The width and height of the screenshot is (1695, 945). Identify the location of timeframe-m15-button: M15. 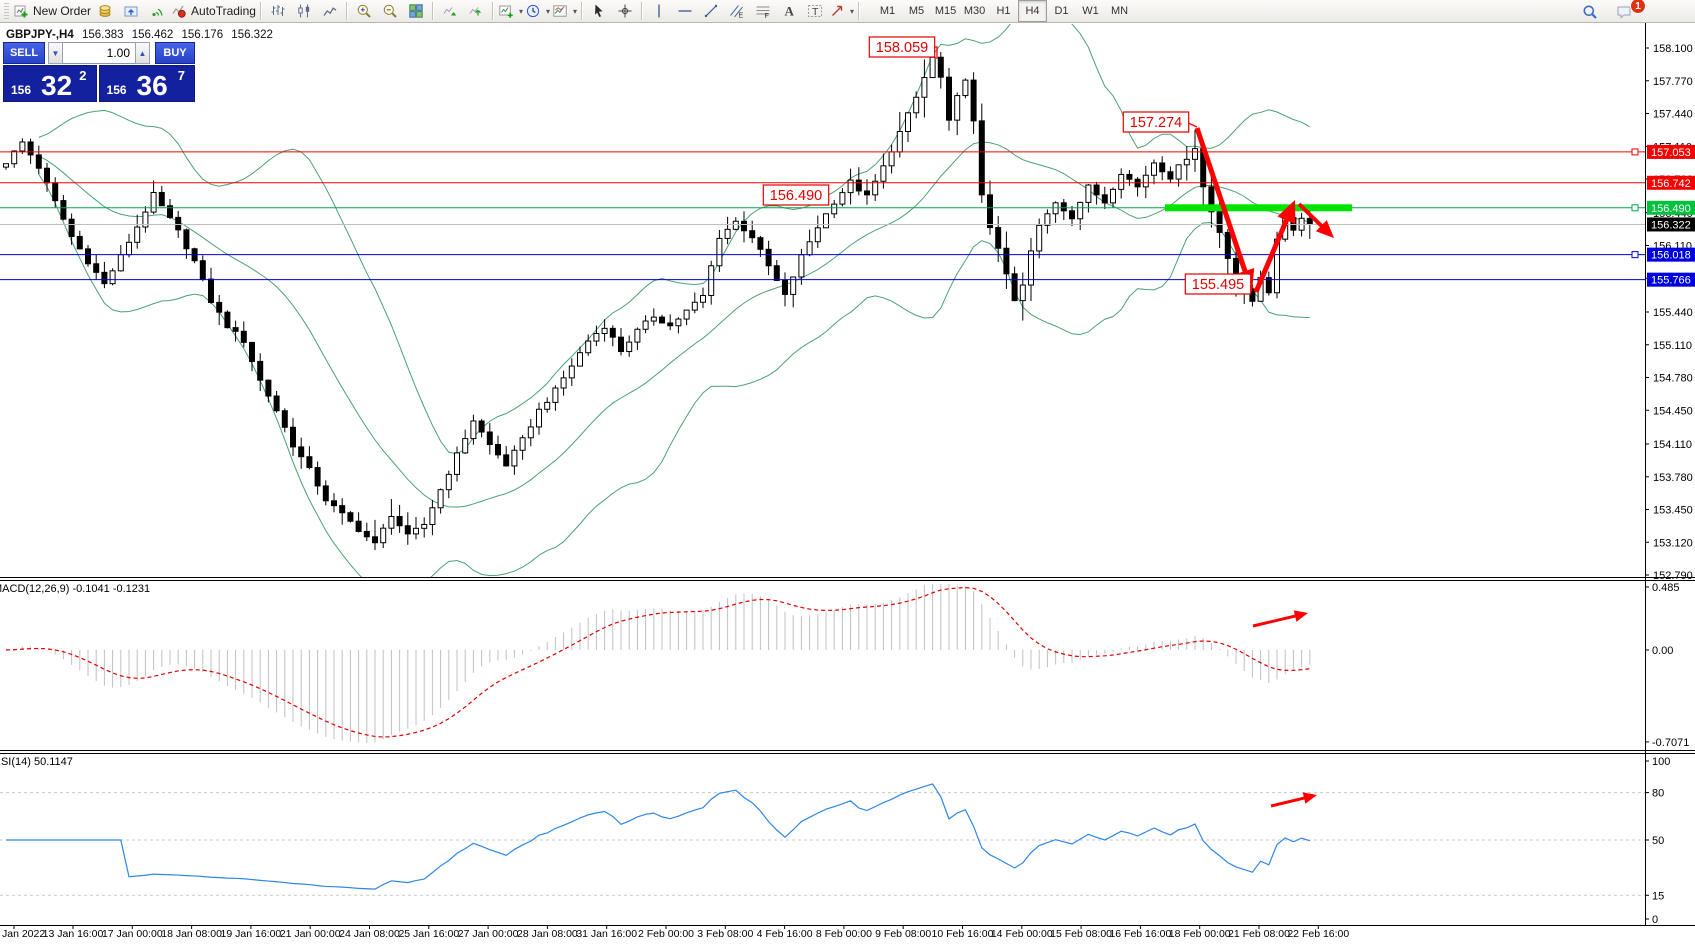
(945, 11).